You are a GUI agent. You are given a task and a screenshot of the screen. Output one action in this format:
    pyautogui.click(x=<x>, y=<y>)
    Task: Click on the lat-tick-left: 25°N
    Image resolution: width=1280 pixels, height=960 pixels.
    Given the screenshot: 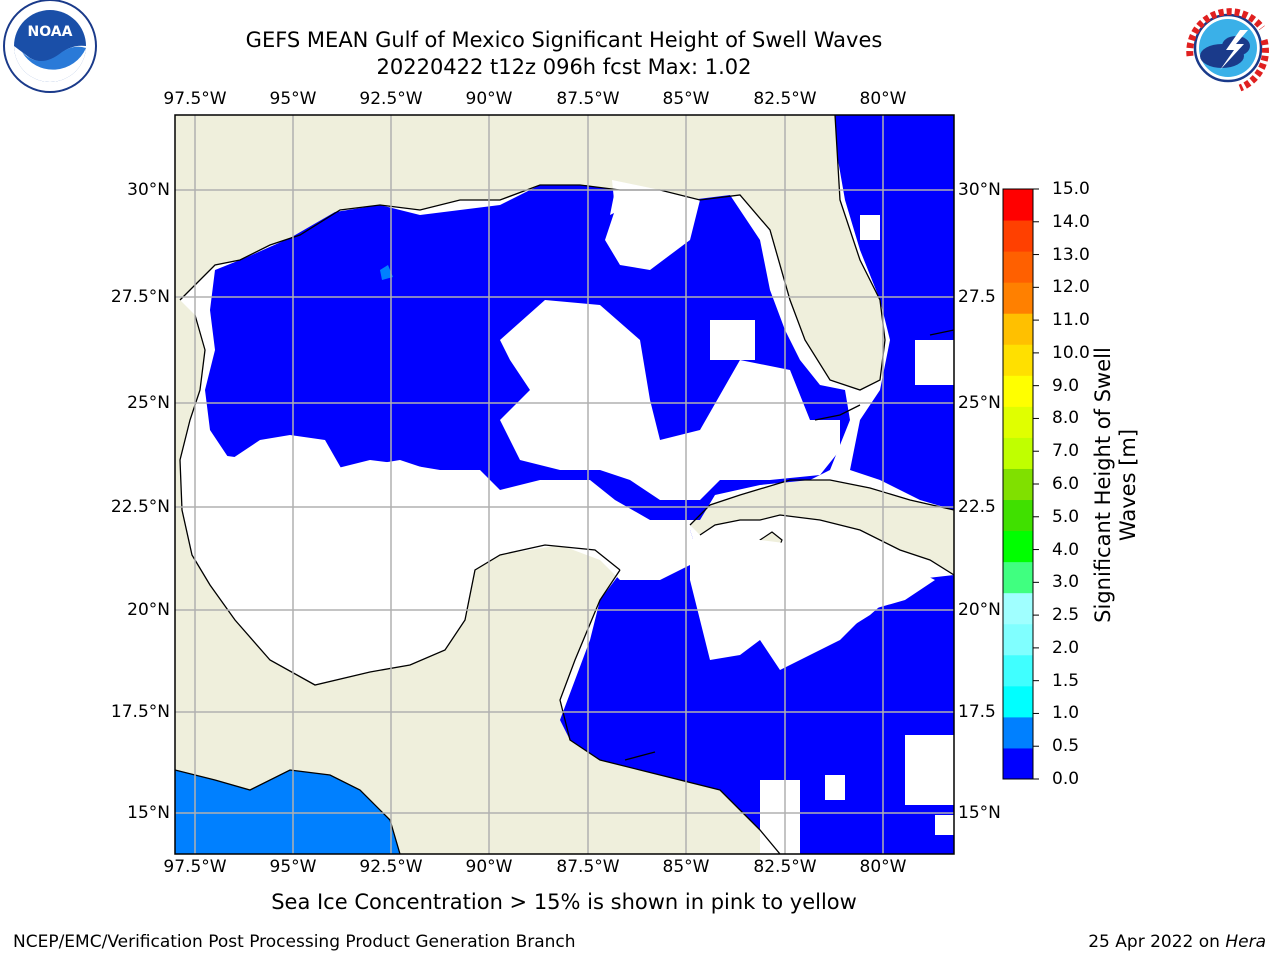 What is the action you would take?
    pyautogui.click(x=148, y=403)
    